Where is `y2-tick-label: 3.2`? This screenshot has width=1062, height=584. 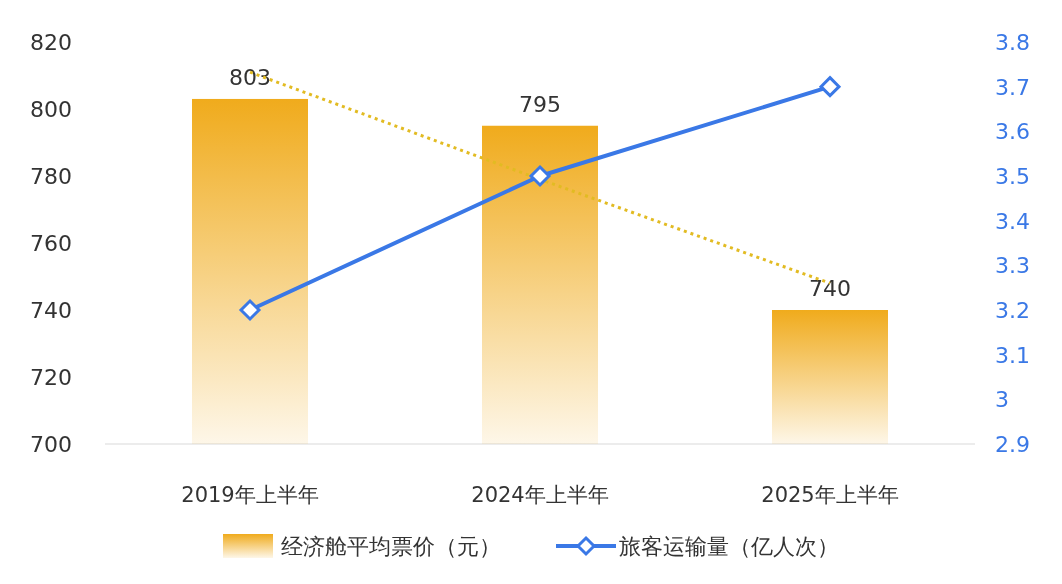
y2-tick-label: 3.2 is located at coordinates (1012, 310).